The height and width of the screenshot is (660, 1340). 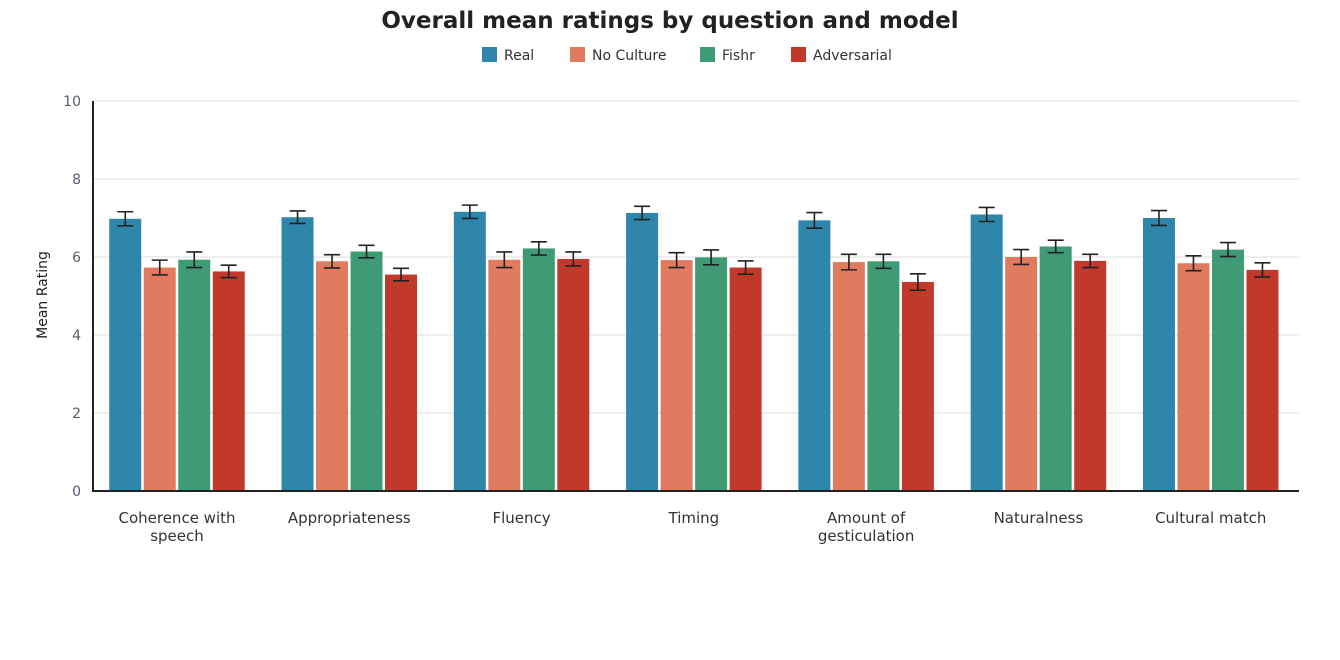 What do you see at coordinates (76, 336) in the screenshot?
I see `y-tick-label: 4` at bounding box center [76, 336].